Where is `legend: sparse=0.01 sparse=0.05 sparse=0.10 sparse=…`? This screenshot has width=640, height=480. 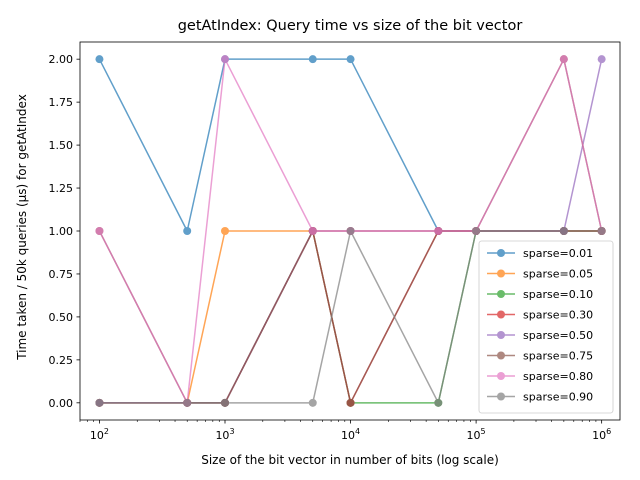 legend: sparse=0.01 sparse=0.05 sparse=0.10 sparse=… is located at coordinates (546, 327).